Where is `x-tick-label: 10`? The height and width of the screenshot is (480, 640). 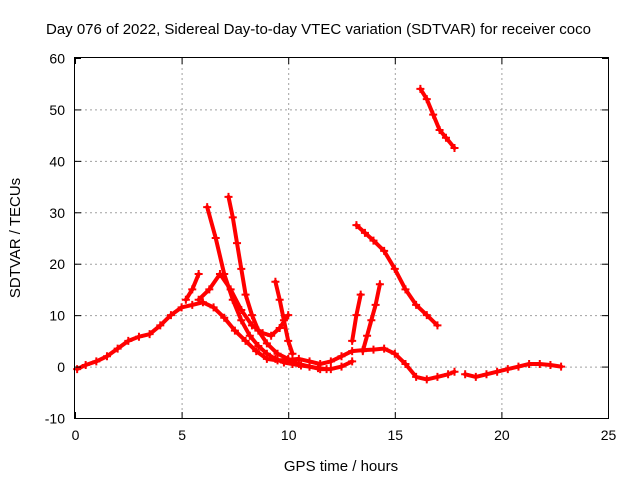
x-tick-label: 10 is located at coordinates (289, 435).